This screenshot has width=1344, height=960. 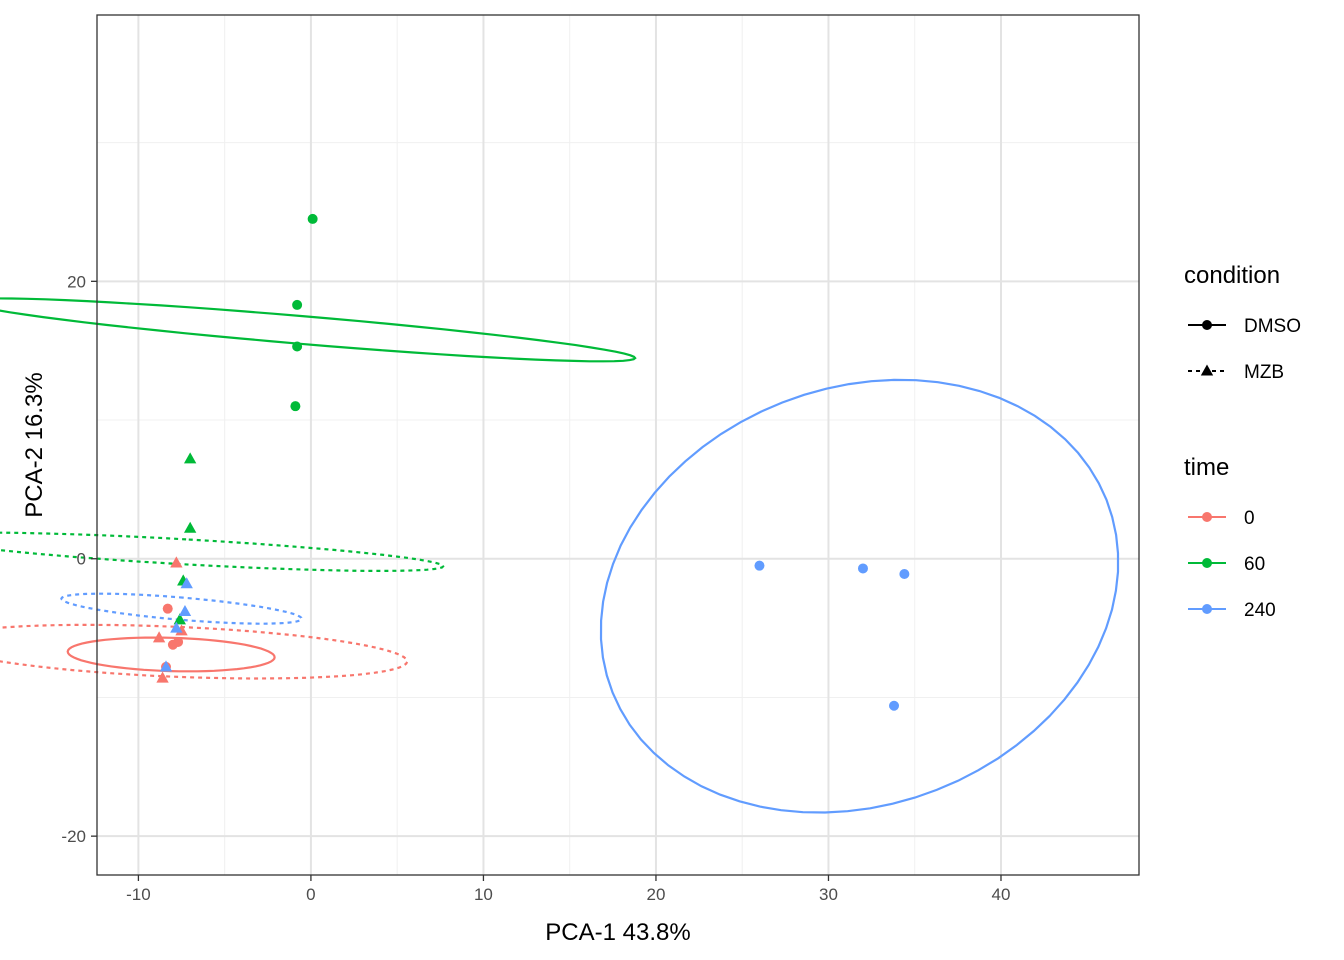 I want to click on x-axis-title: PCA-1 43.8%, so click(x=617, y=932).